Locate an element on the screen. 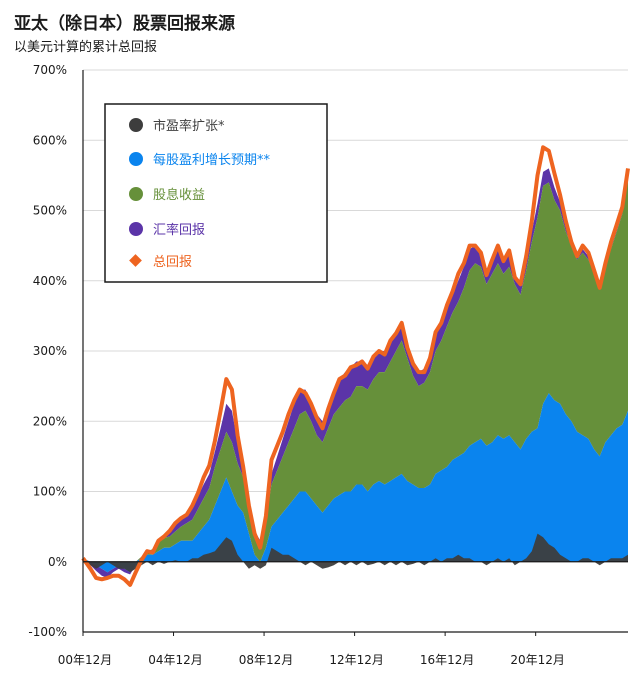  legend-marker-total is located at coordinates (135, 260).